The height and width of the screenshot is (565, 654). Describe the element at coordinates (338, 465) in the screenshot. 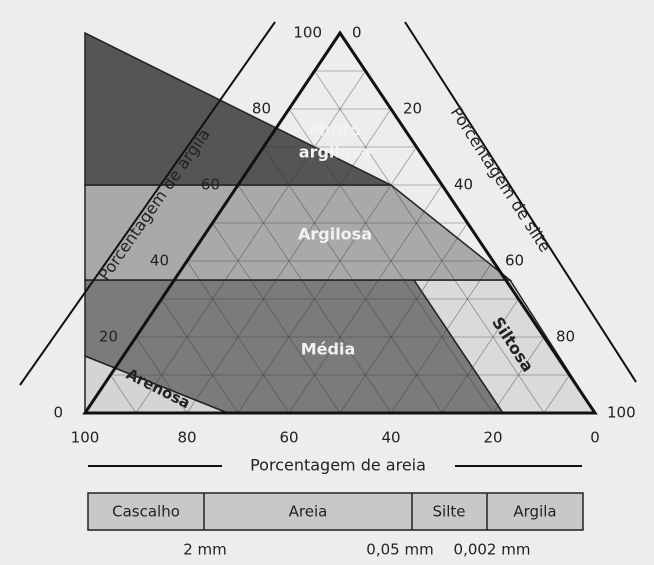

I see `areia-axis-label: Porcentagem de areia` at that location.